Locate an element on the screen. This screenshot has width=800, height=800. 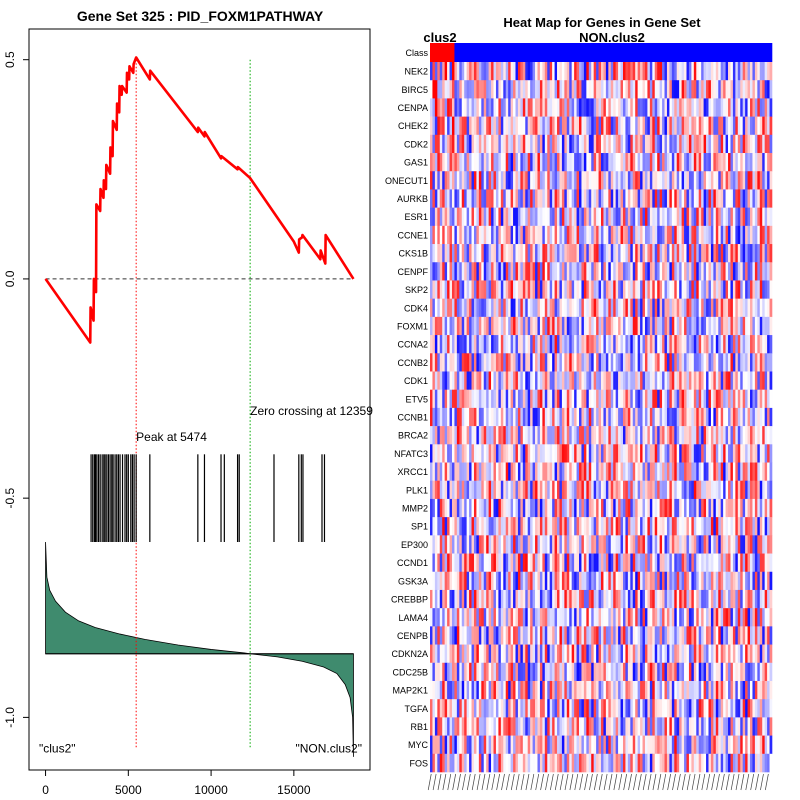
x-tick-label: 10000 is located at coordinates (211, 790).